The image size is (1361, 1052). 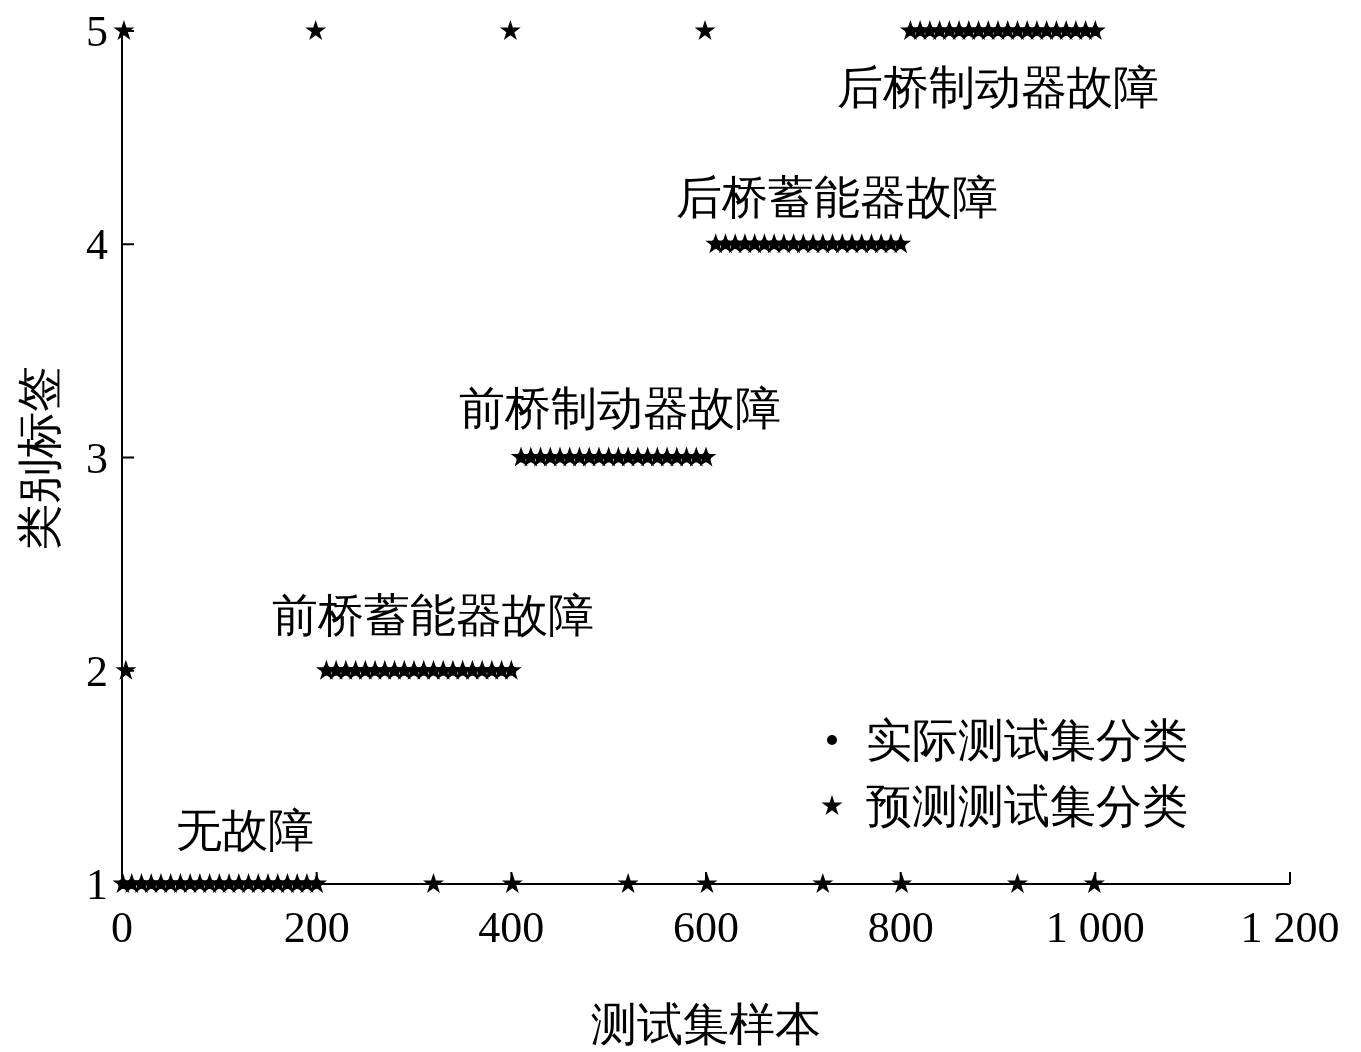 What do you see at coordinates (620, 408) in the screenshot?
I see `annotation: 前桥制动器故障` at bounding box center [620, 408].